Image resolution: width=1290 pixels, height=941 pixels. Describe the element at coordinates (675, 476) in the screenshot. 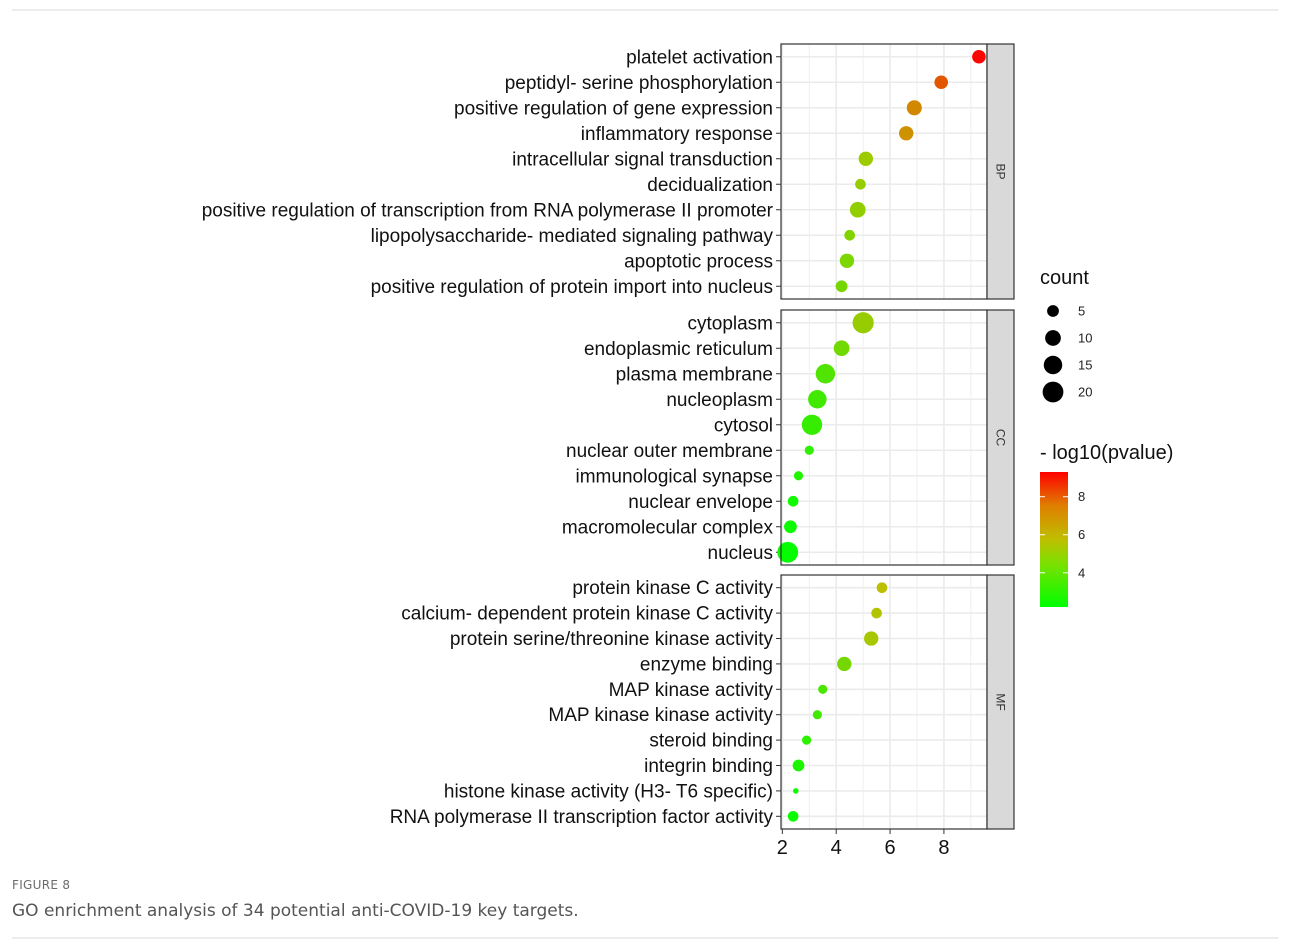

I see `term-label: immunological synapse` at that location.